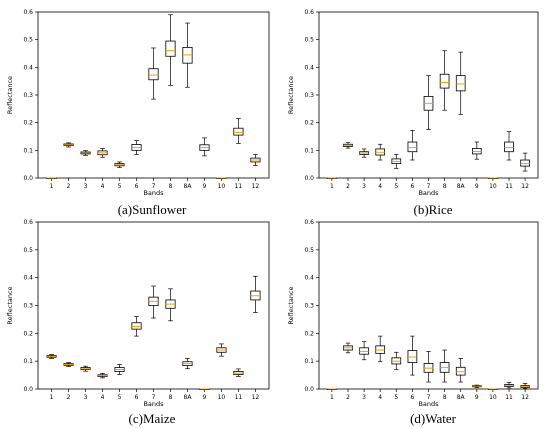 This screenshot has width=550, height=428. What do you see at coordinates (152, 209) in the screenshot?
I see `panel-caption: (a)Sunflower` at bounding box center [152, 209].